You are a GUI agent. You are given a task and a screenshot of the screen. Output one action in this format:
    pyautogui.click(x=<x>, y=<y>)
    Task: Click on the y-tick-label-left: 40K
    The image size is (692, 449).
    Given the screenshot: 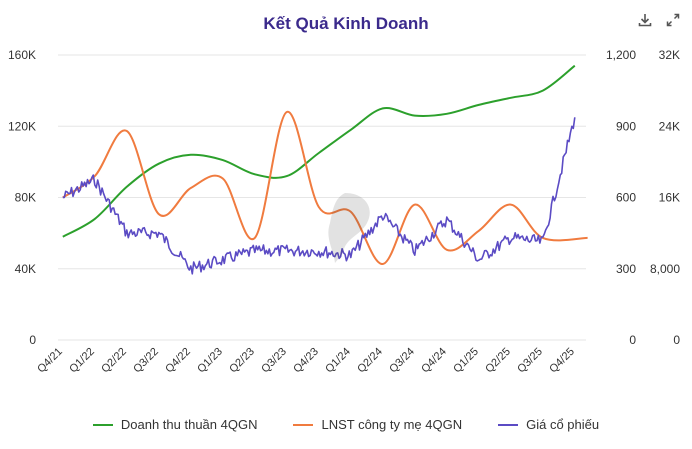 What is the action you would take?
    pyautogui.click(x=25, y=269)
    